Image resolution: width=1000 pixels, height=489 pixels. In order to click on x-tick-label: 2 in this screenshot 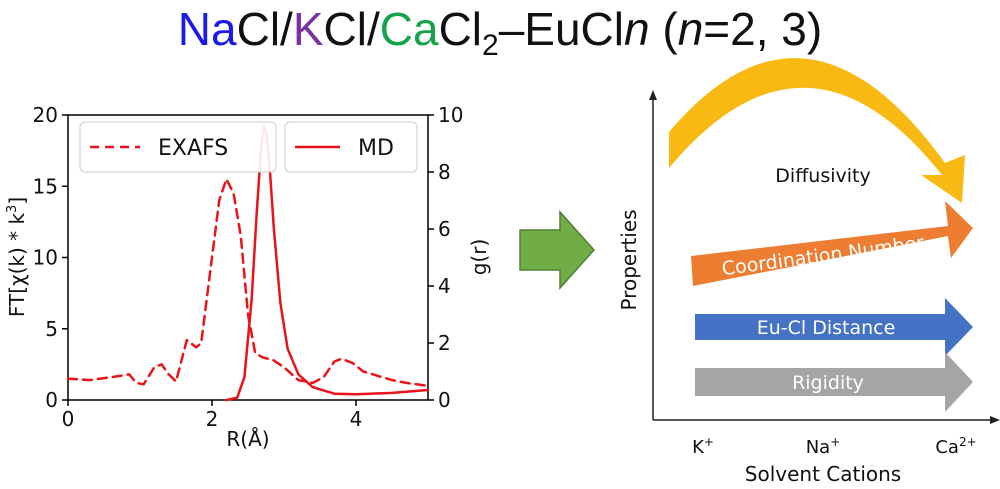, I will do `click(212, 419)`.